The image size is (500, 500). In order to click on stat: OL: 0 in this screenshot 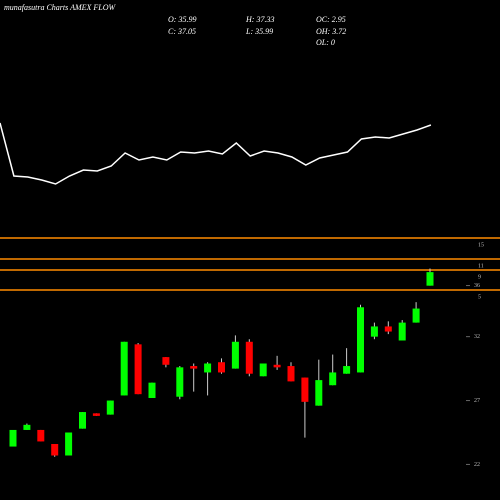, I will do `click(325, 42)`.